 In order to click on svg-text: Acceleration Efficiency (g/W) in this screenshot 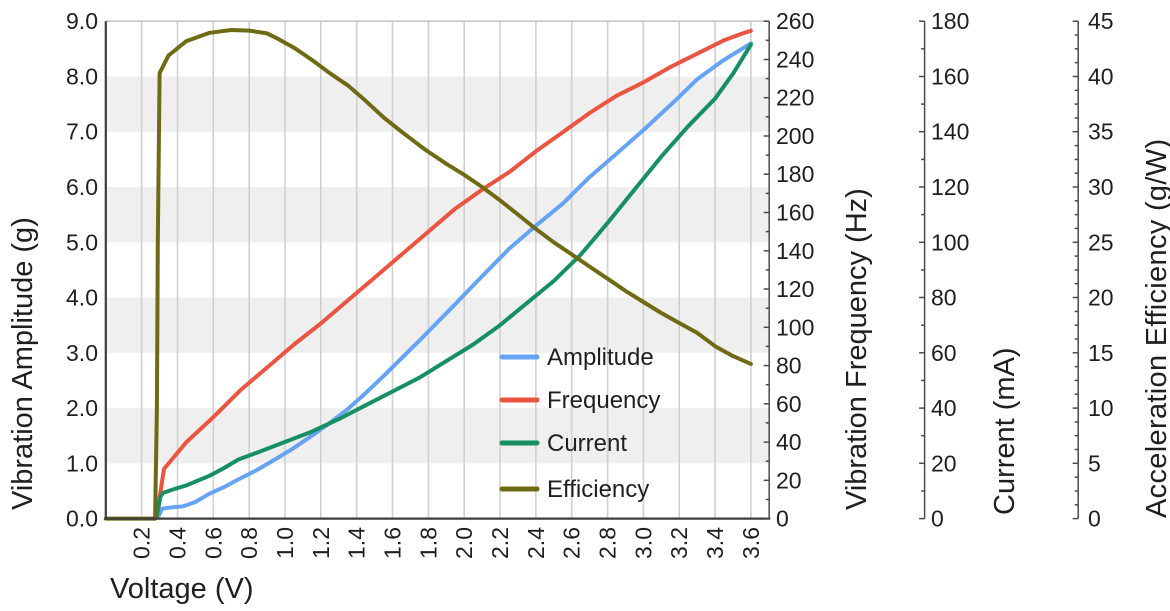, I will do `click(1155, 328)`.